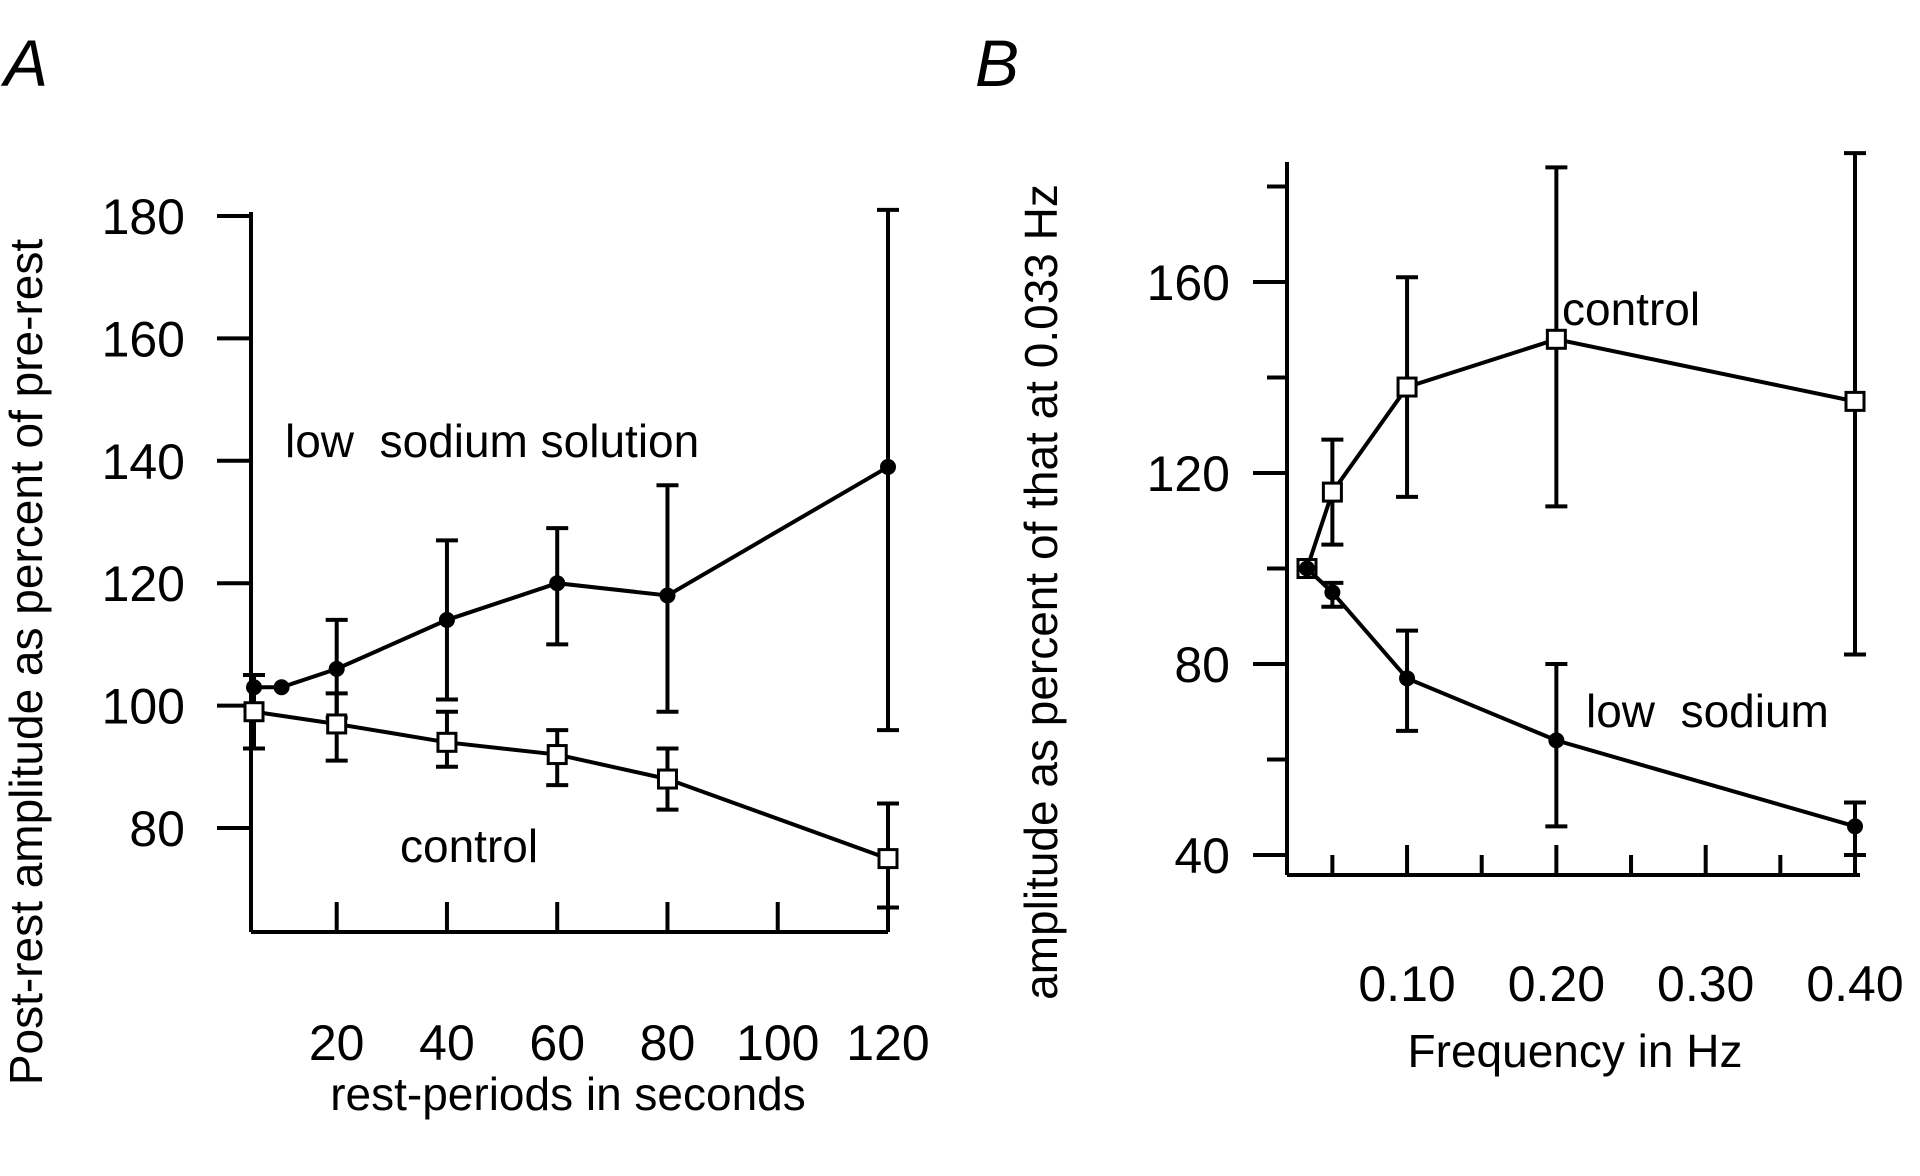  What do you see at coordinates (668, 1043) in the screenshot?
I see `panel-a-x-tick-label: 80` at bounding box center [668, 1043].